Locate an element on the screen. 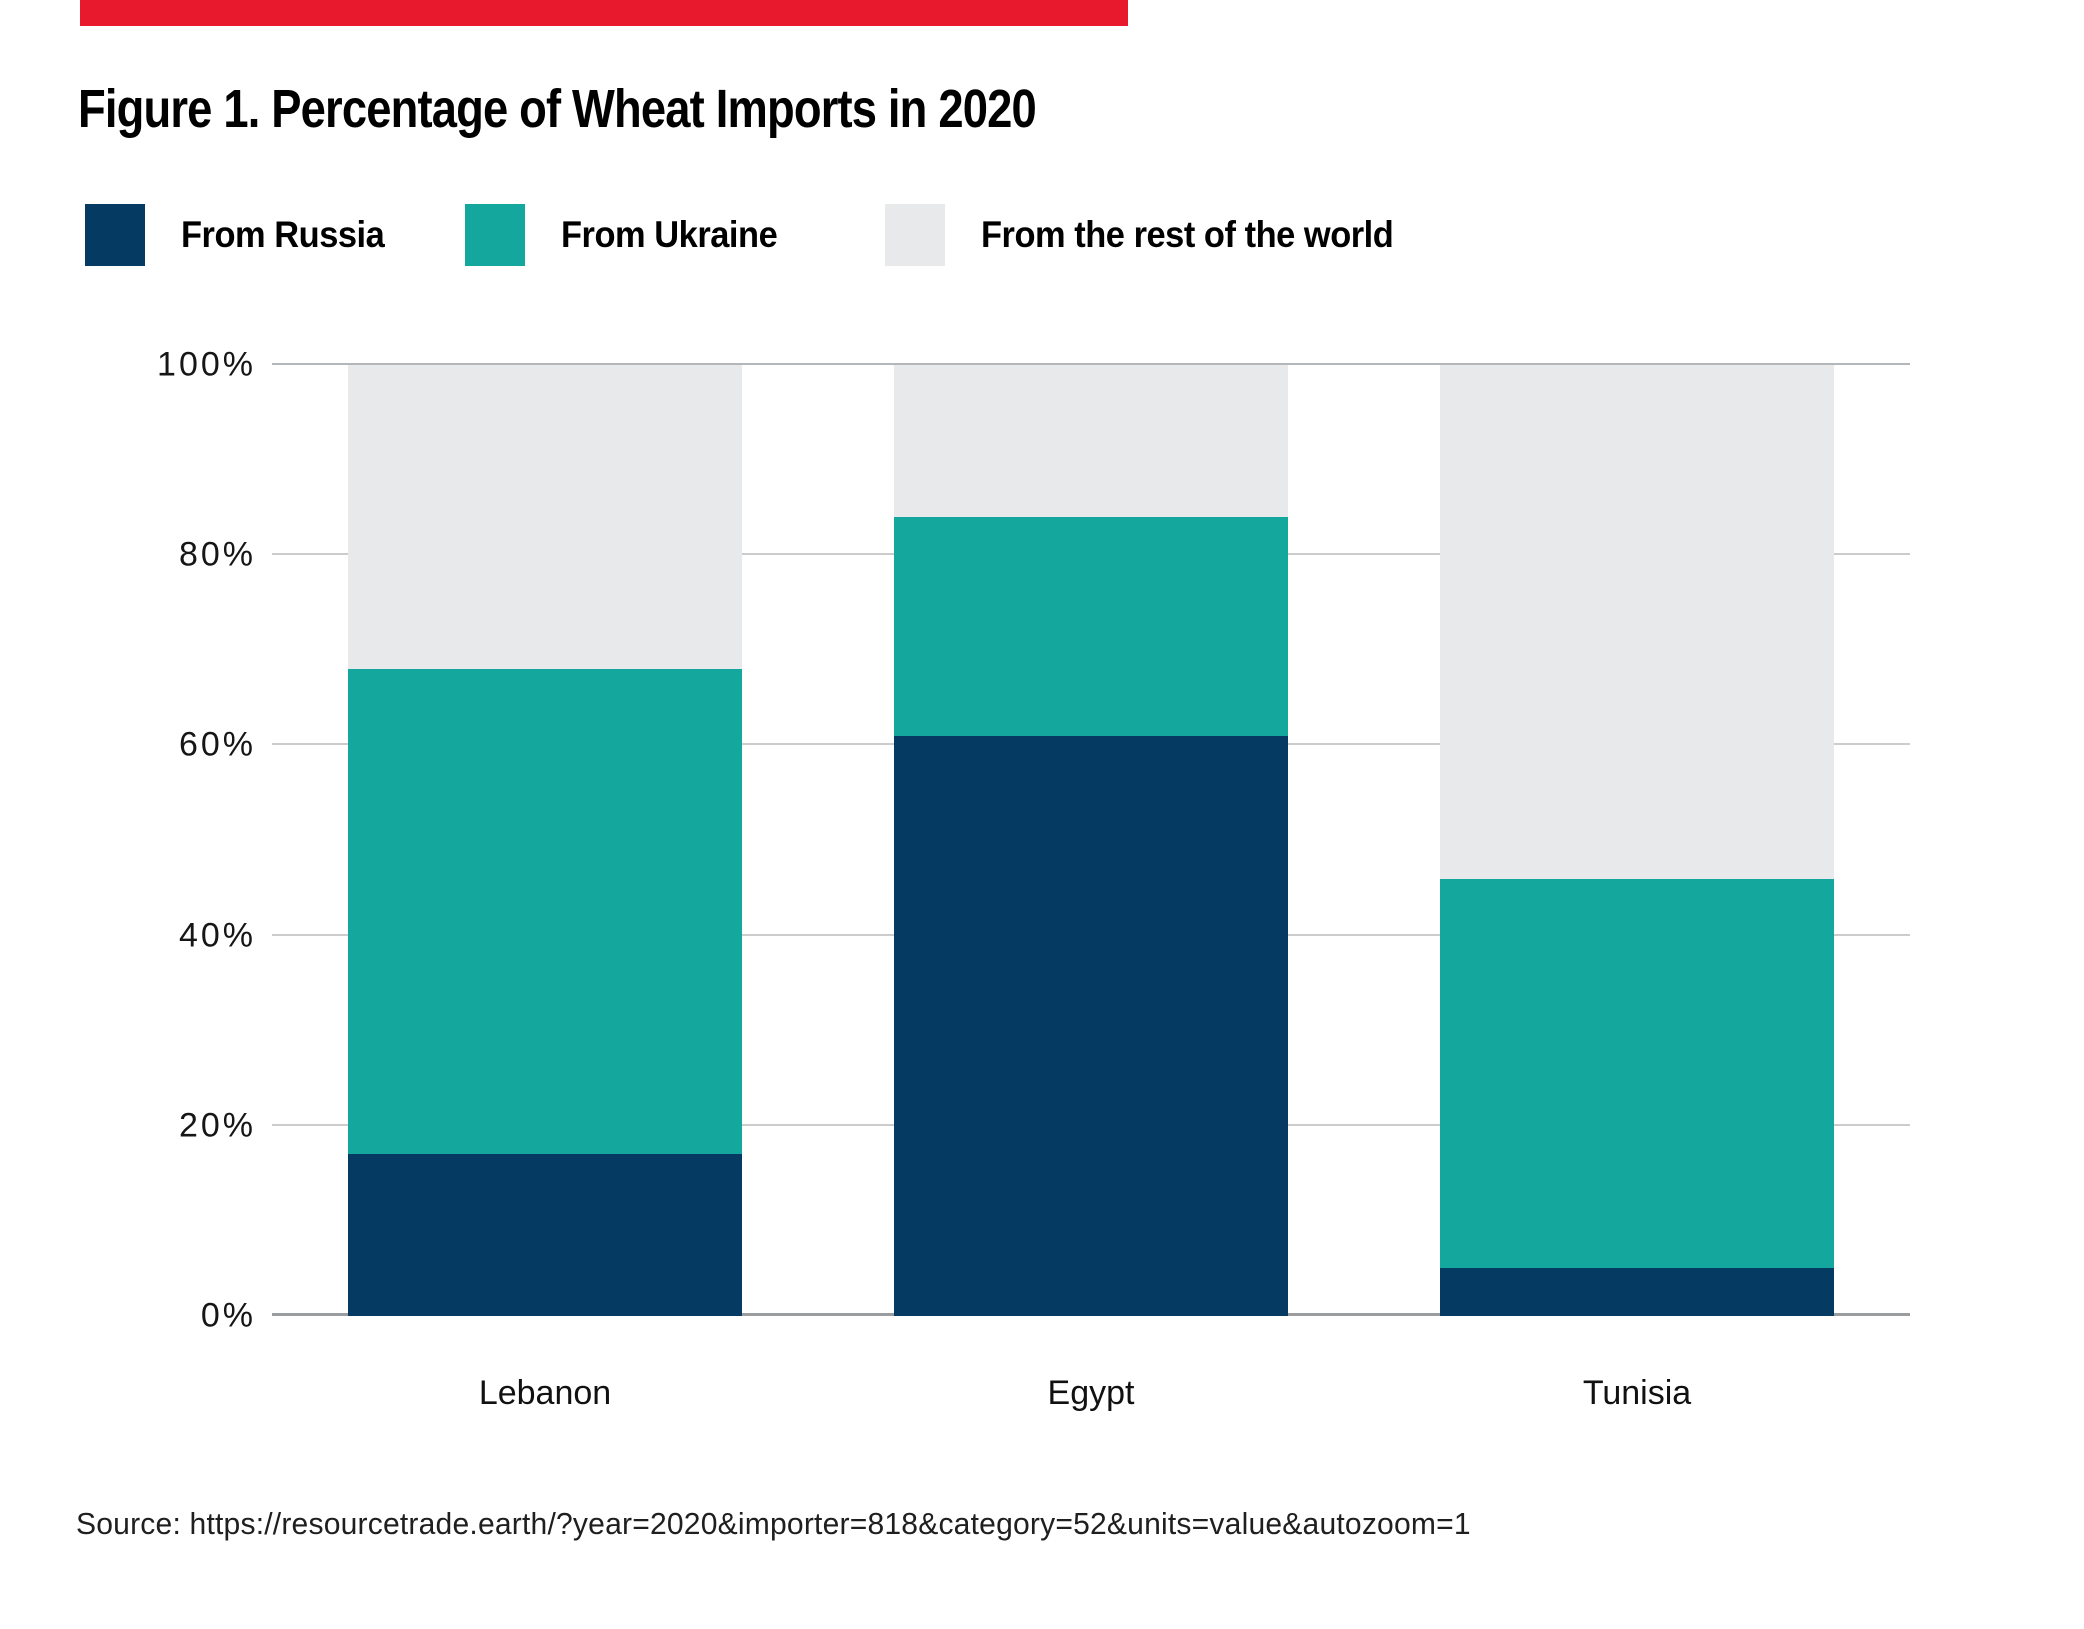  x-axis: Lebanon Egypt Tunisia is located at coordinates (1091, 1399).